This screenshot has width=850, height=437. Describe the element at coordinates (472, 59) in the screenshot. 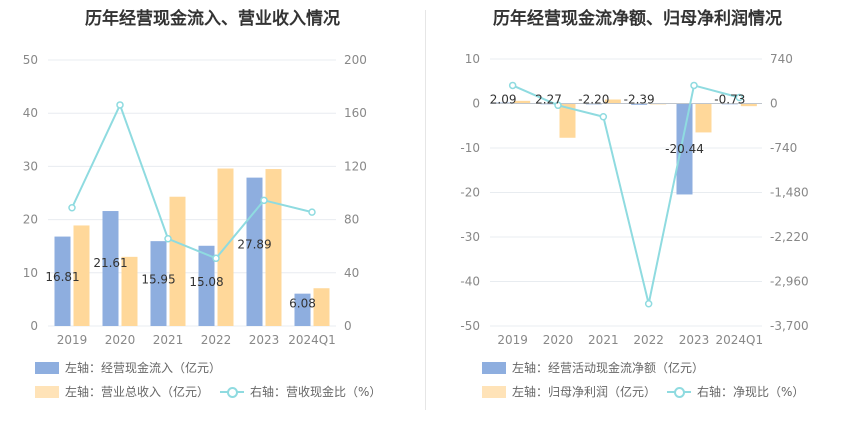

I see `right-left-tick-label: 10` at that location.